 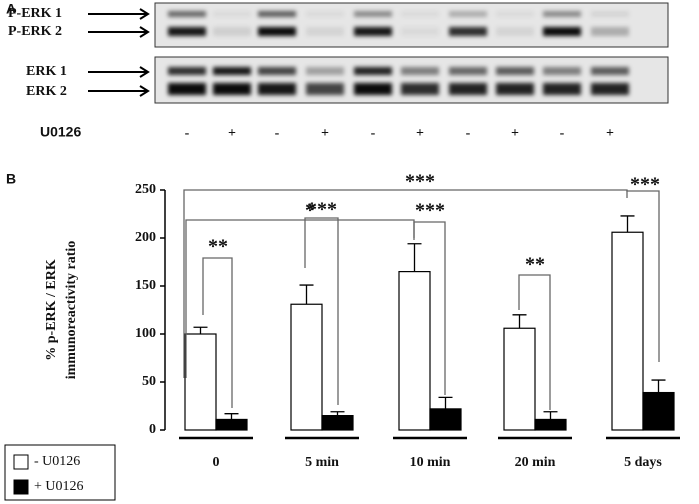 I want to click on panel-label: A, so click(x=11, y=9).